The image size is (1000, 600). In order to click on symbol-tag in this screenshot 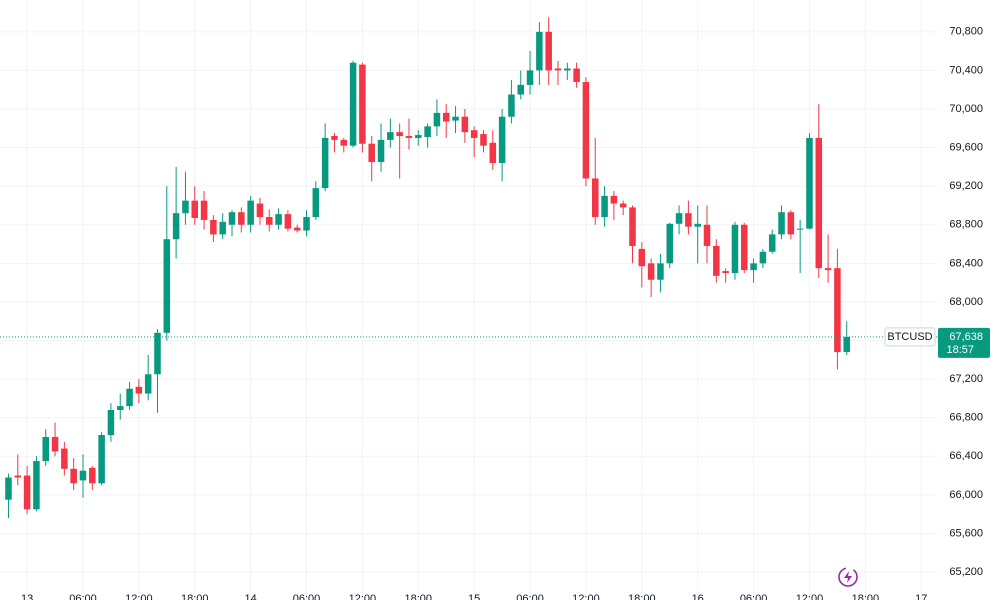, I will do `click(910, 337)`.